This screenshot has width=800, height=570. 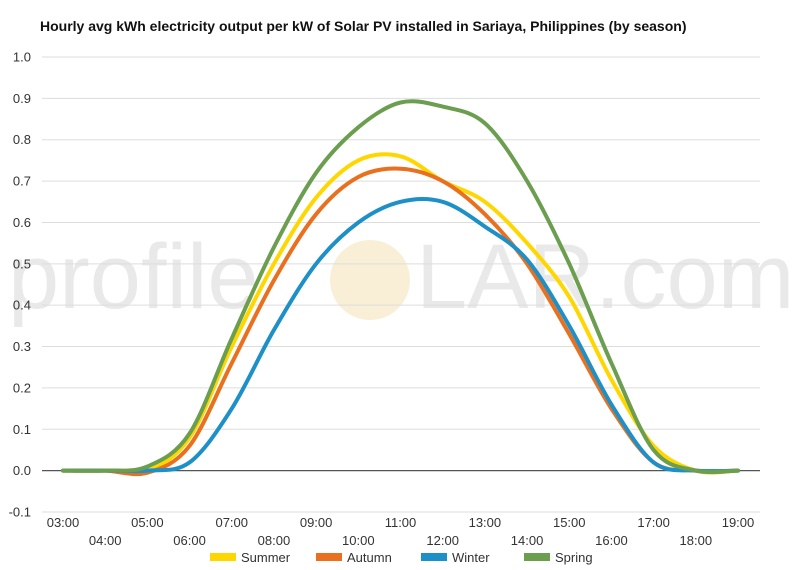 I want to click on legend-label: Winter, so click(x=471, y=557).